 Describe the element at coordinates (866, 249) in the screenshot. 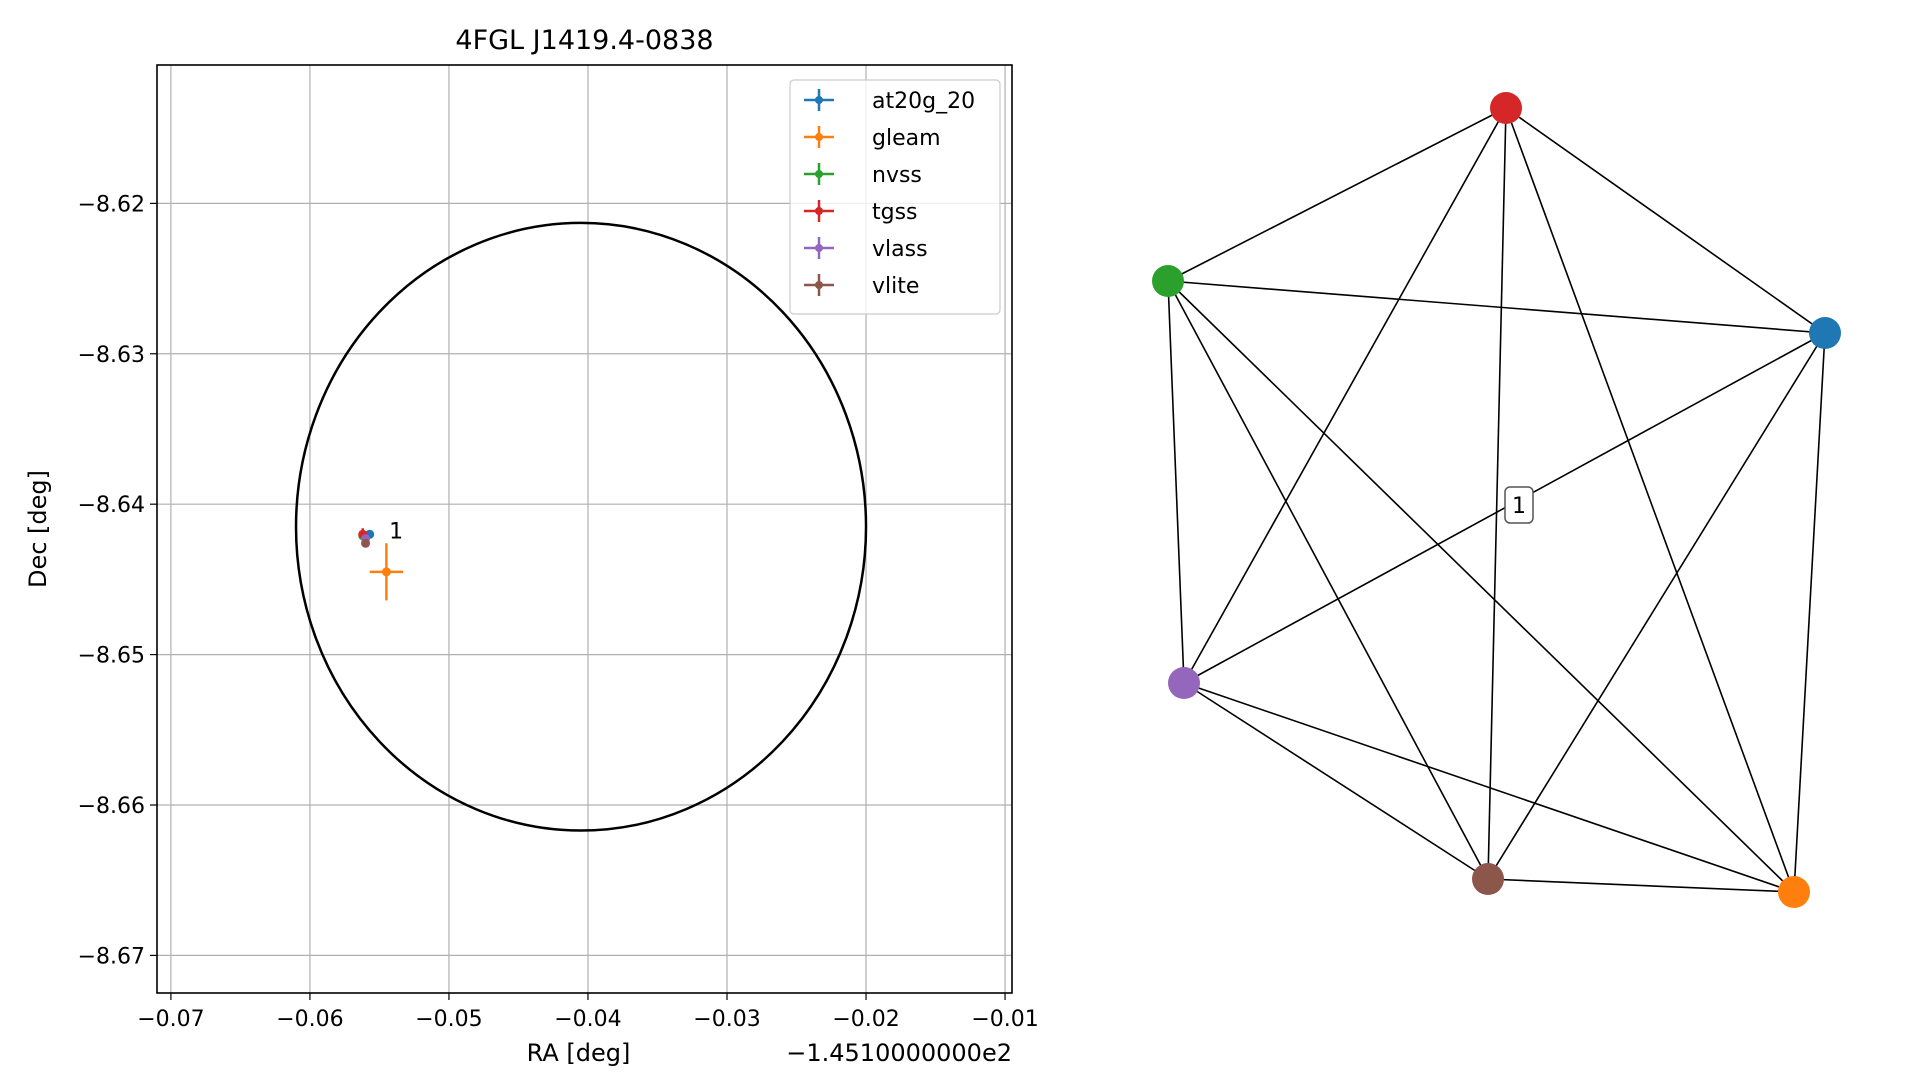

I see `legend-entry-vlass: vlass` at that location.